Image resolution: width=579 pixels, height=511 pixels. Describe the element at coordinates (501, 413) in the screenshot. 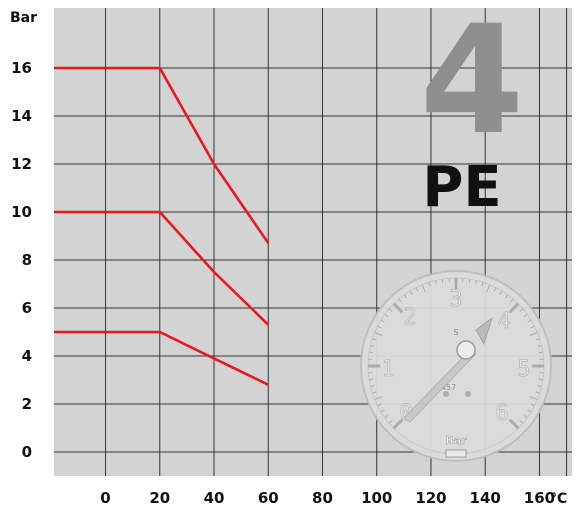

I see `gauge-number-6: 6` at that location.